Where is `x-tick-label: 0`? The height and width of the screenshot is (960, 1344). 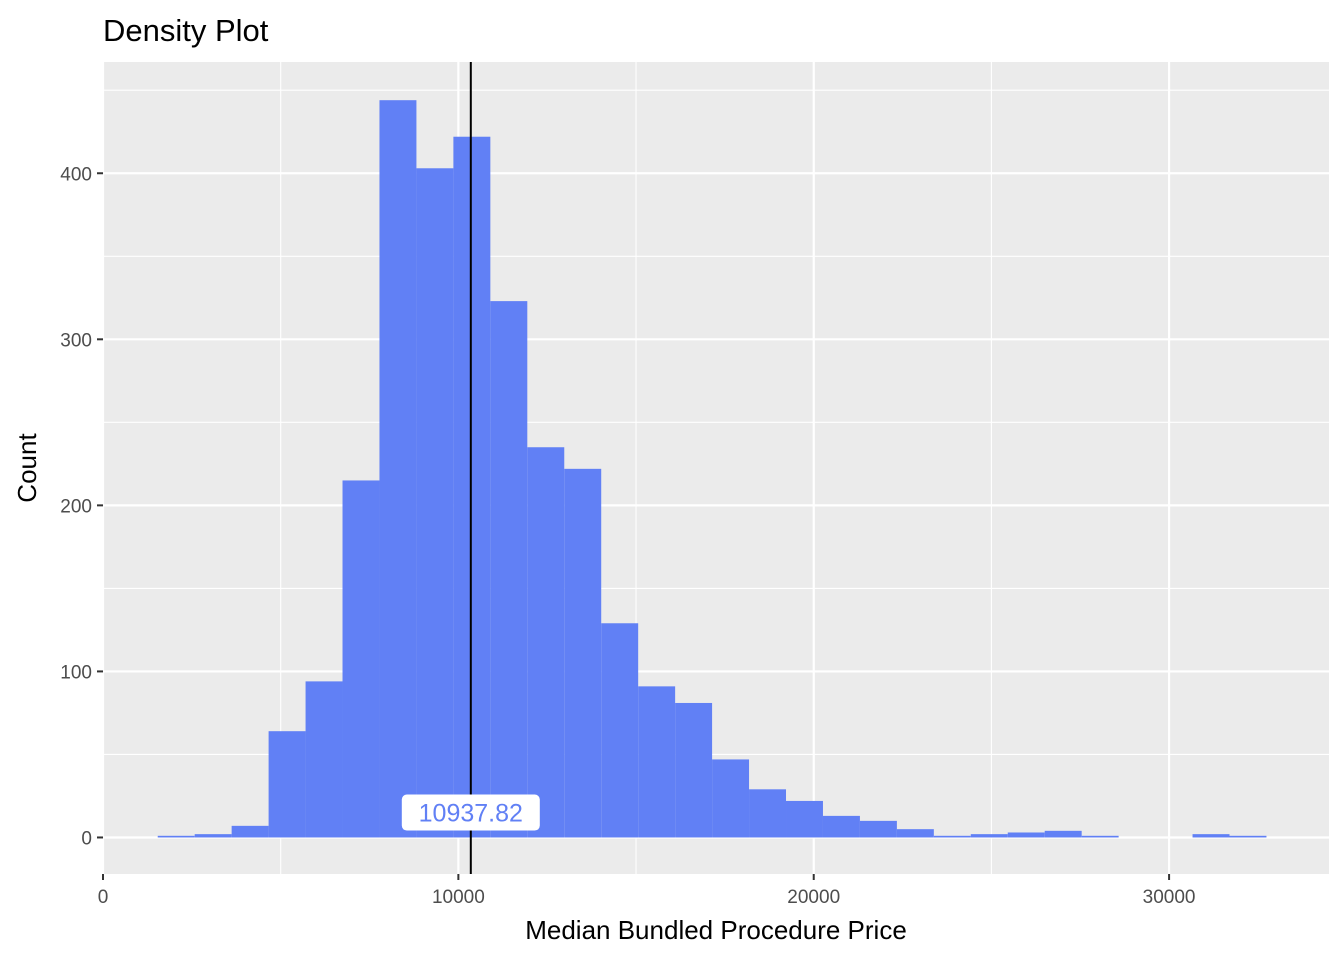 x-tick-label: 0 is located at coordinates (103, 897).